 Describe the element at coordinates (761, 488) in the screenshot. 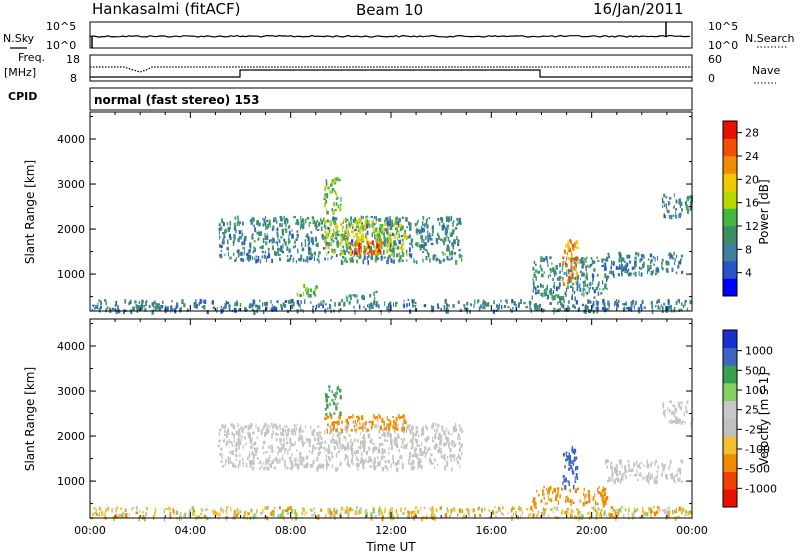

I see `velocity-colorbar-tick: -1000` at that location.